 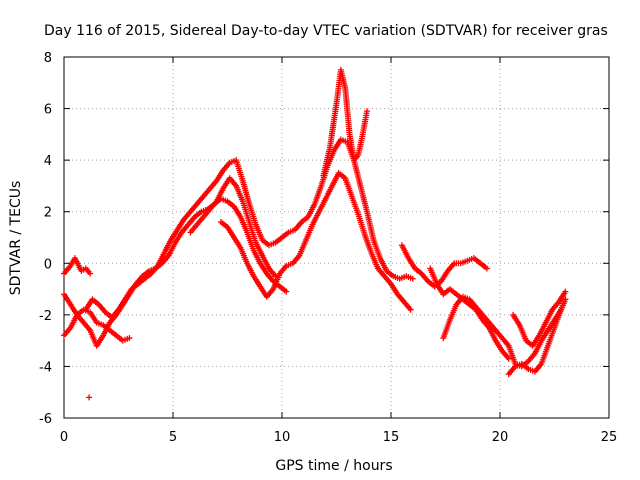 What do you see at coordinates (45, 367) in the screenshot?
I see `y-tick-label: -4` at bounding box center [45, 367].